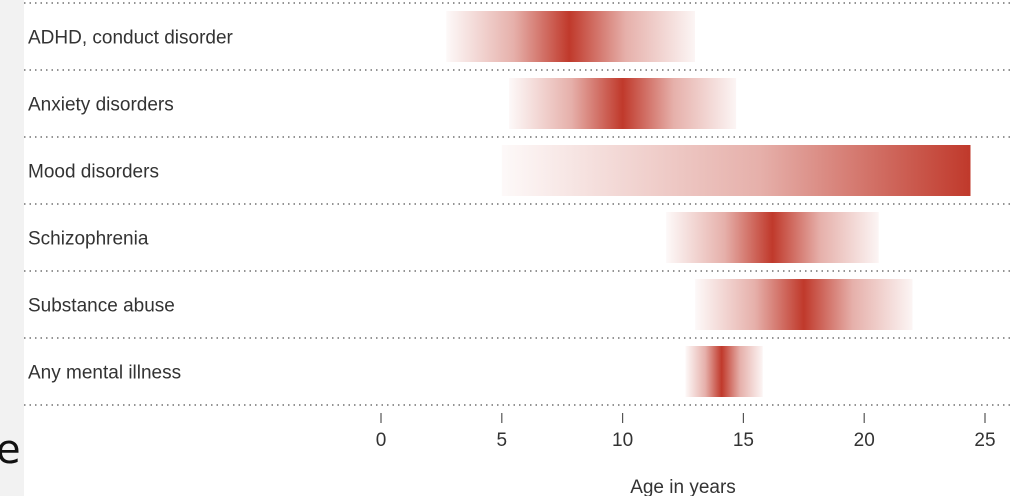 The width and height of the screenshot is (1011, 496). What do you see at coordinates (131, 38) in the screenshot?
I see `category-label: ADHD, conduct disorder` at bounding box center [131, 38].